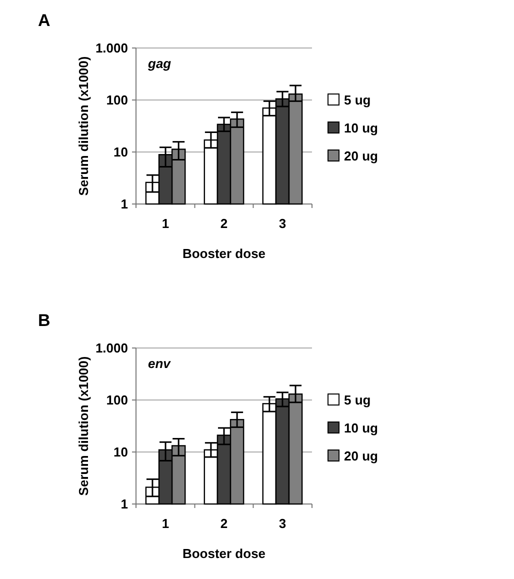 This screenshot has width=514, height=579. I want to click on chart-title: A, so click(44, 20).